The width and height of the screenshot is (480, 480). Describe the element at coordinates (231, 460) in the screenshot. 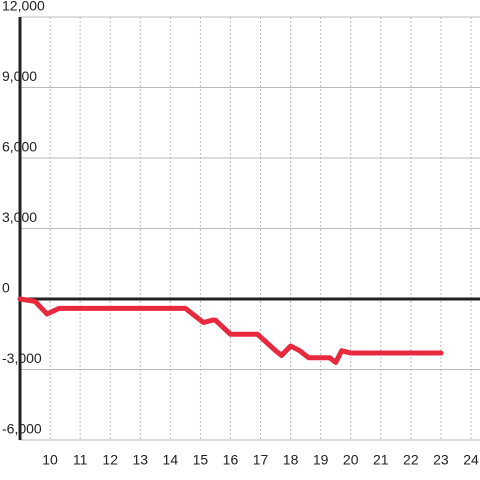

I see `x-tick-label: 16` at that location.